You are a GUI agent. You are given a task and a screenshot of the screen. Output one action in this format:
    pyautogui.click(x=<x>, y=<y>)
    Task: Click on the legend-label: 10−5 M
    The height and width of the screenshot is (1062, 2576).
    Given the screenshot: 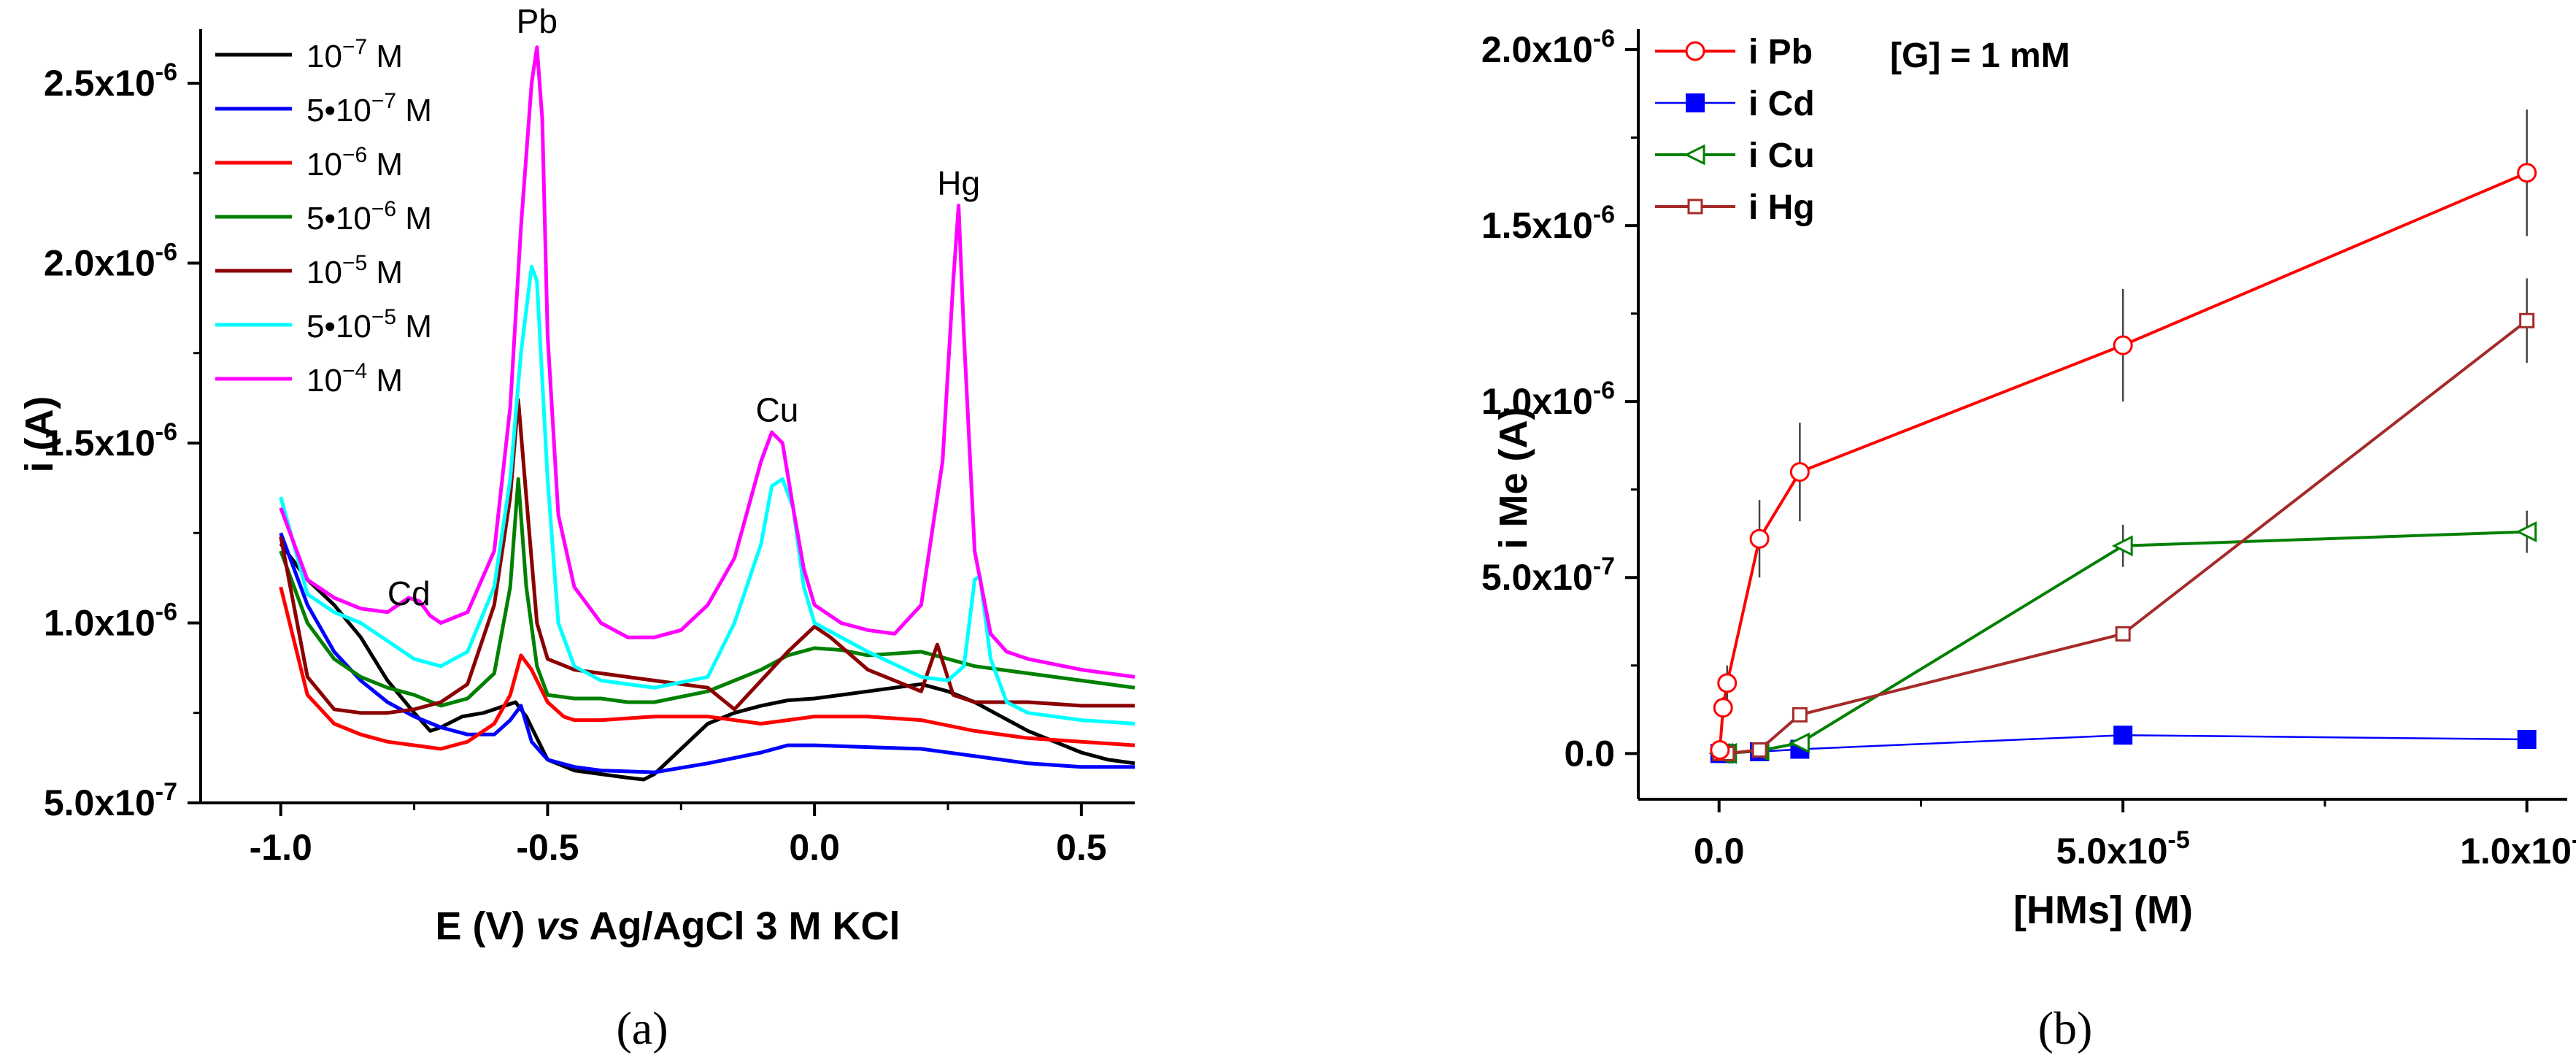 What is the action you would take?
    pyautogui.click(x=354, y=270)
    